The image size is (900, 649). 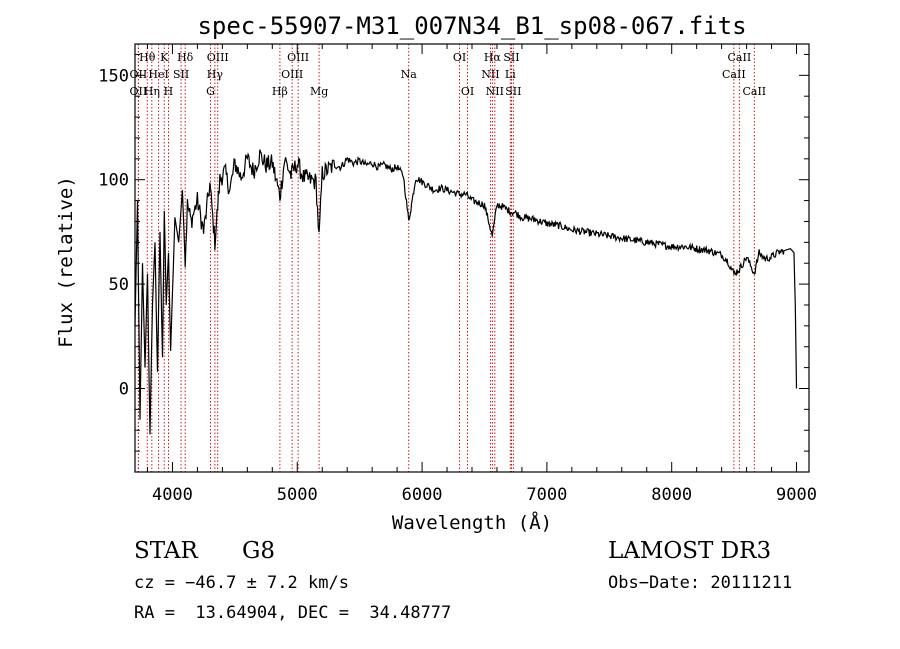 What do you see at coordinates (113, 181) in the screenshot?
I see `y-tick-label: 100` at bounding box center [113, 181].